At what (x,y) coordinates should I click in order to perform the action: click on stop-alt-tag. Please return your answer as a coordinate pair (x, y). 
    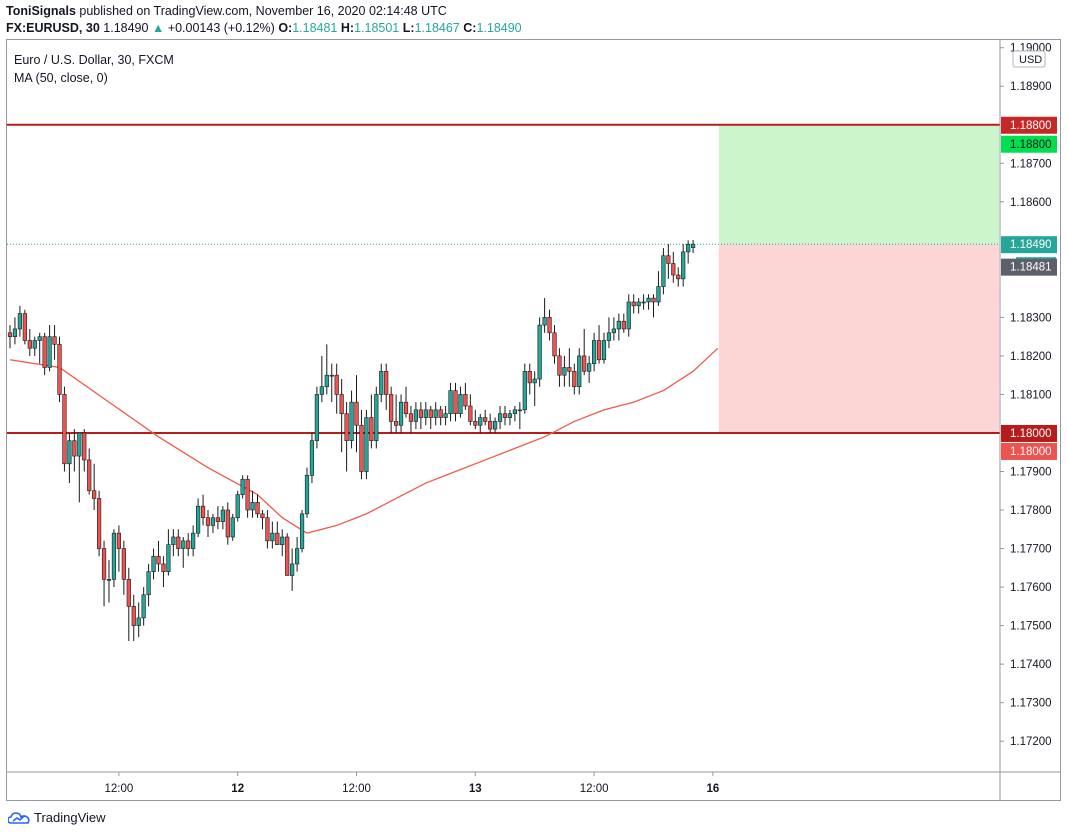
    Looking at the image, I should click on (1029, 451).